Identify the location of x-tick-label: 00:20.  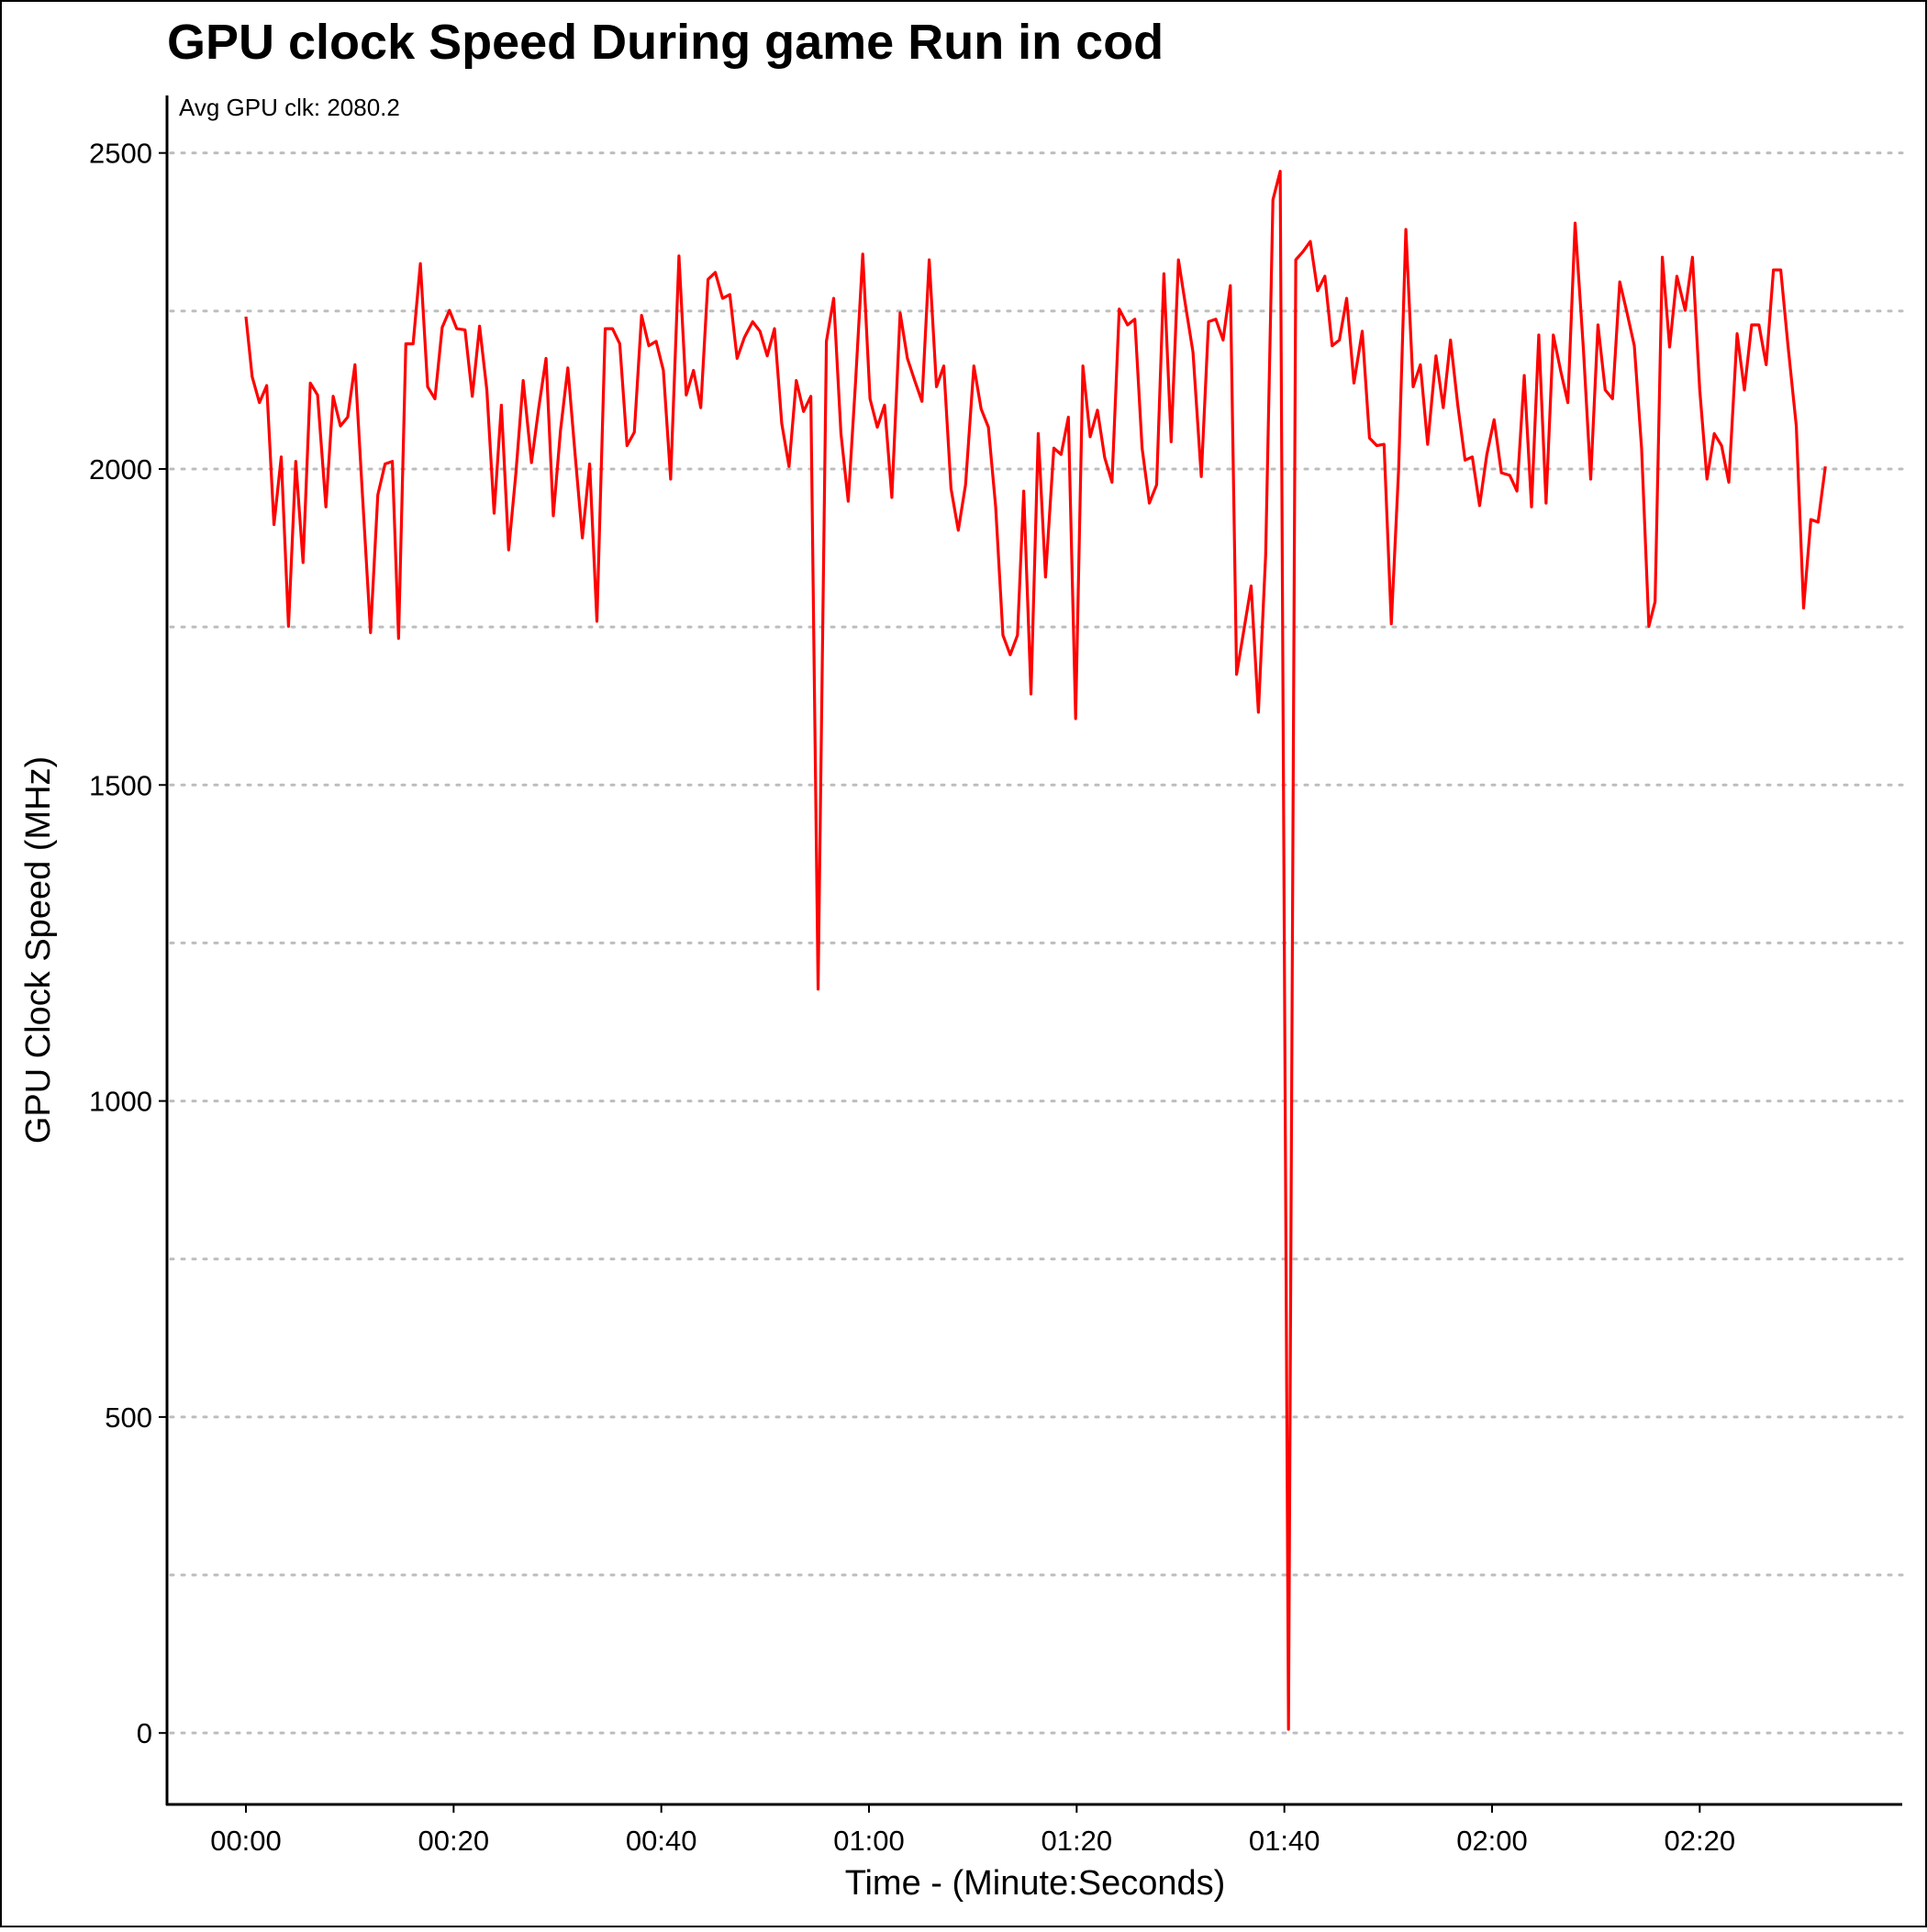
(454, 1841).